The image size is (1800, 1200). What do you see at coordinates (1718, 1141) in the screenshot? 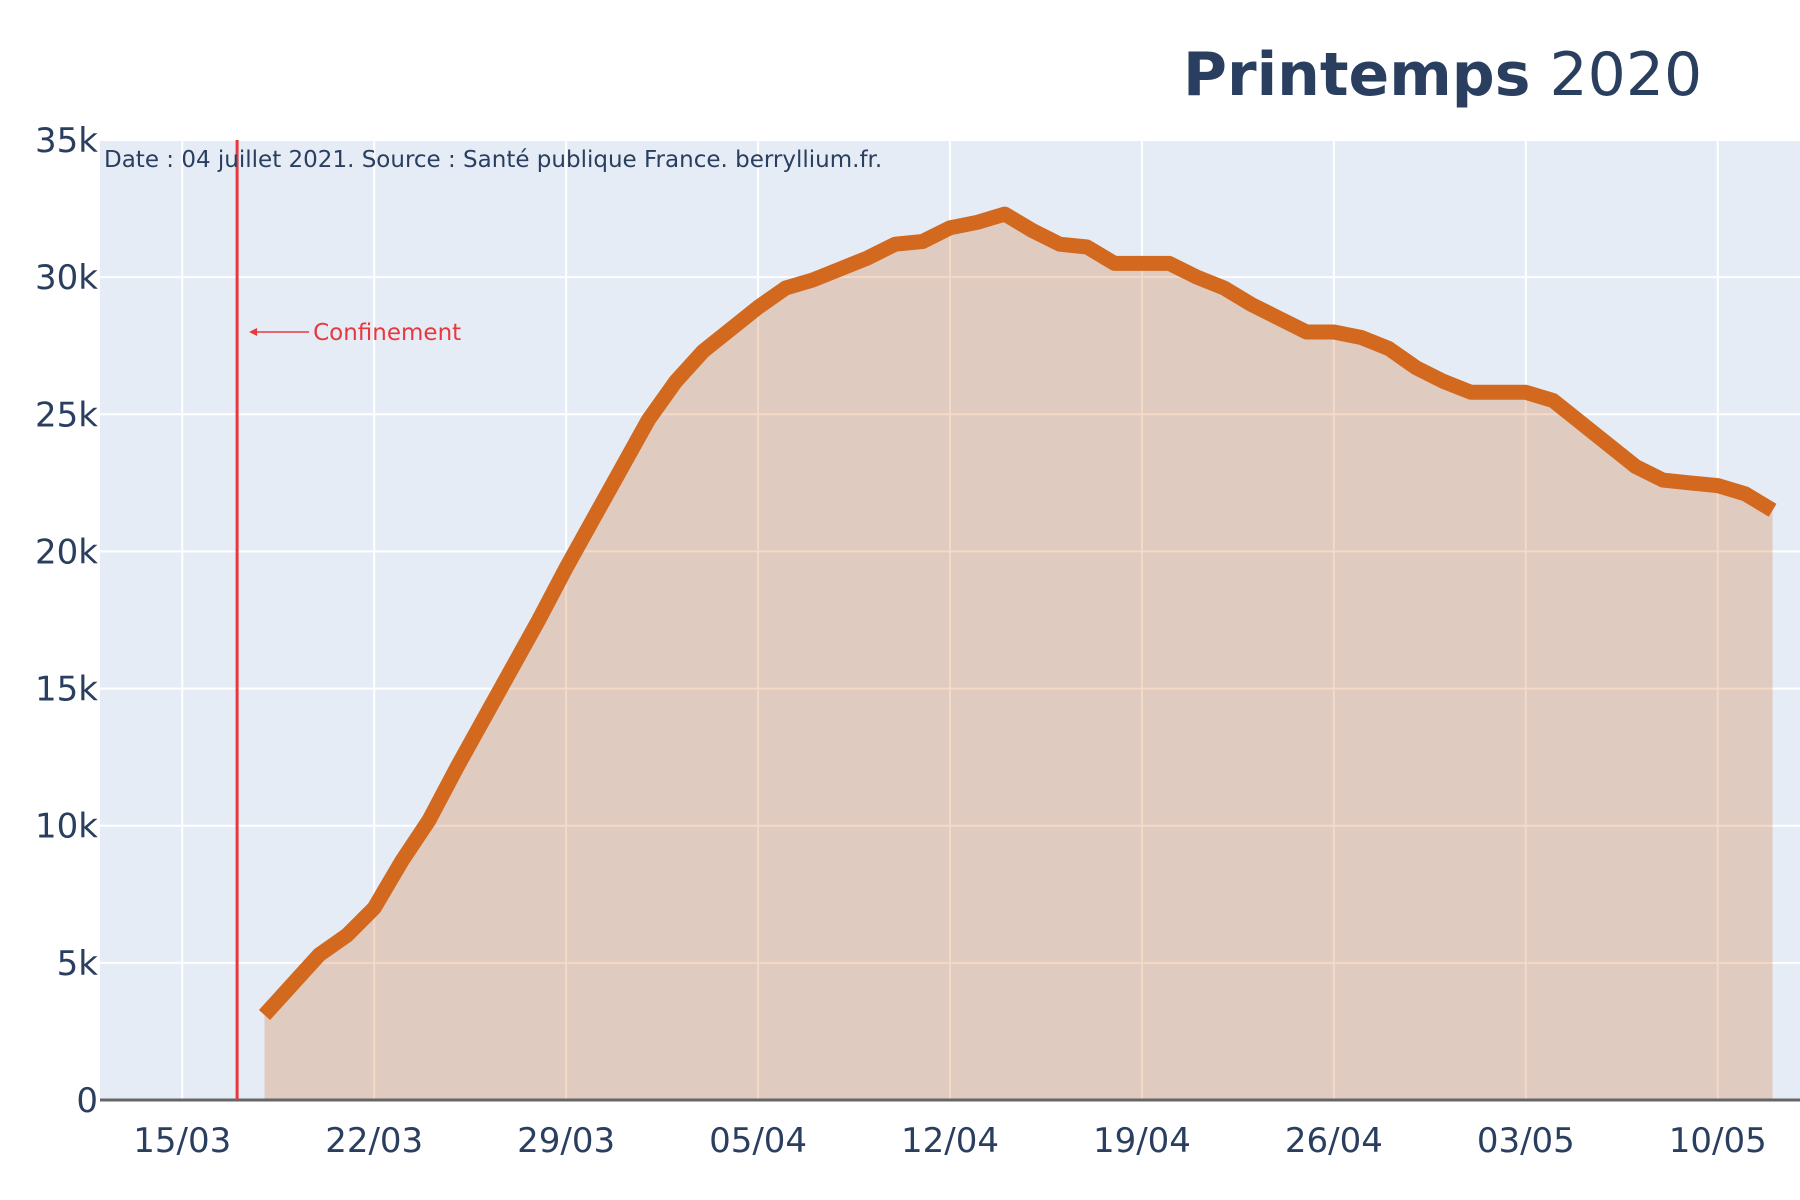
I see `x-tick-label: 10/05` at bounding box center [1718, 1141].